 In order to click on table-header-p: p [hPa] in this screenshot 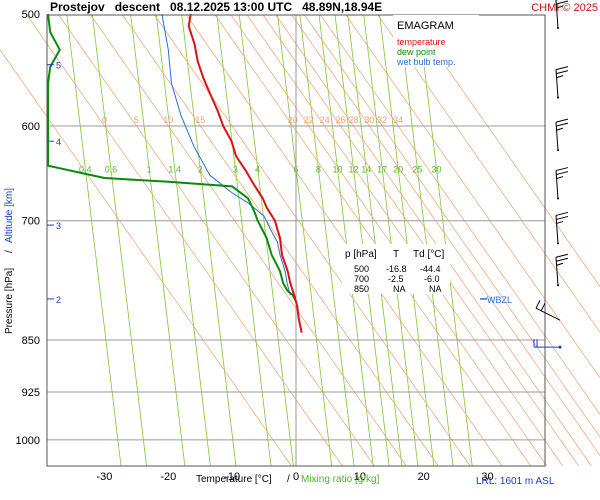, I will do `click(361, 254)`.